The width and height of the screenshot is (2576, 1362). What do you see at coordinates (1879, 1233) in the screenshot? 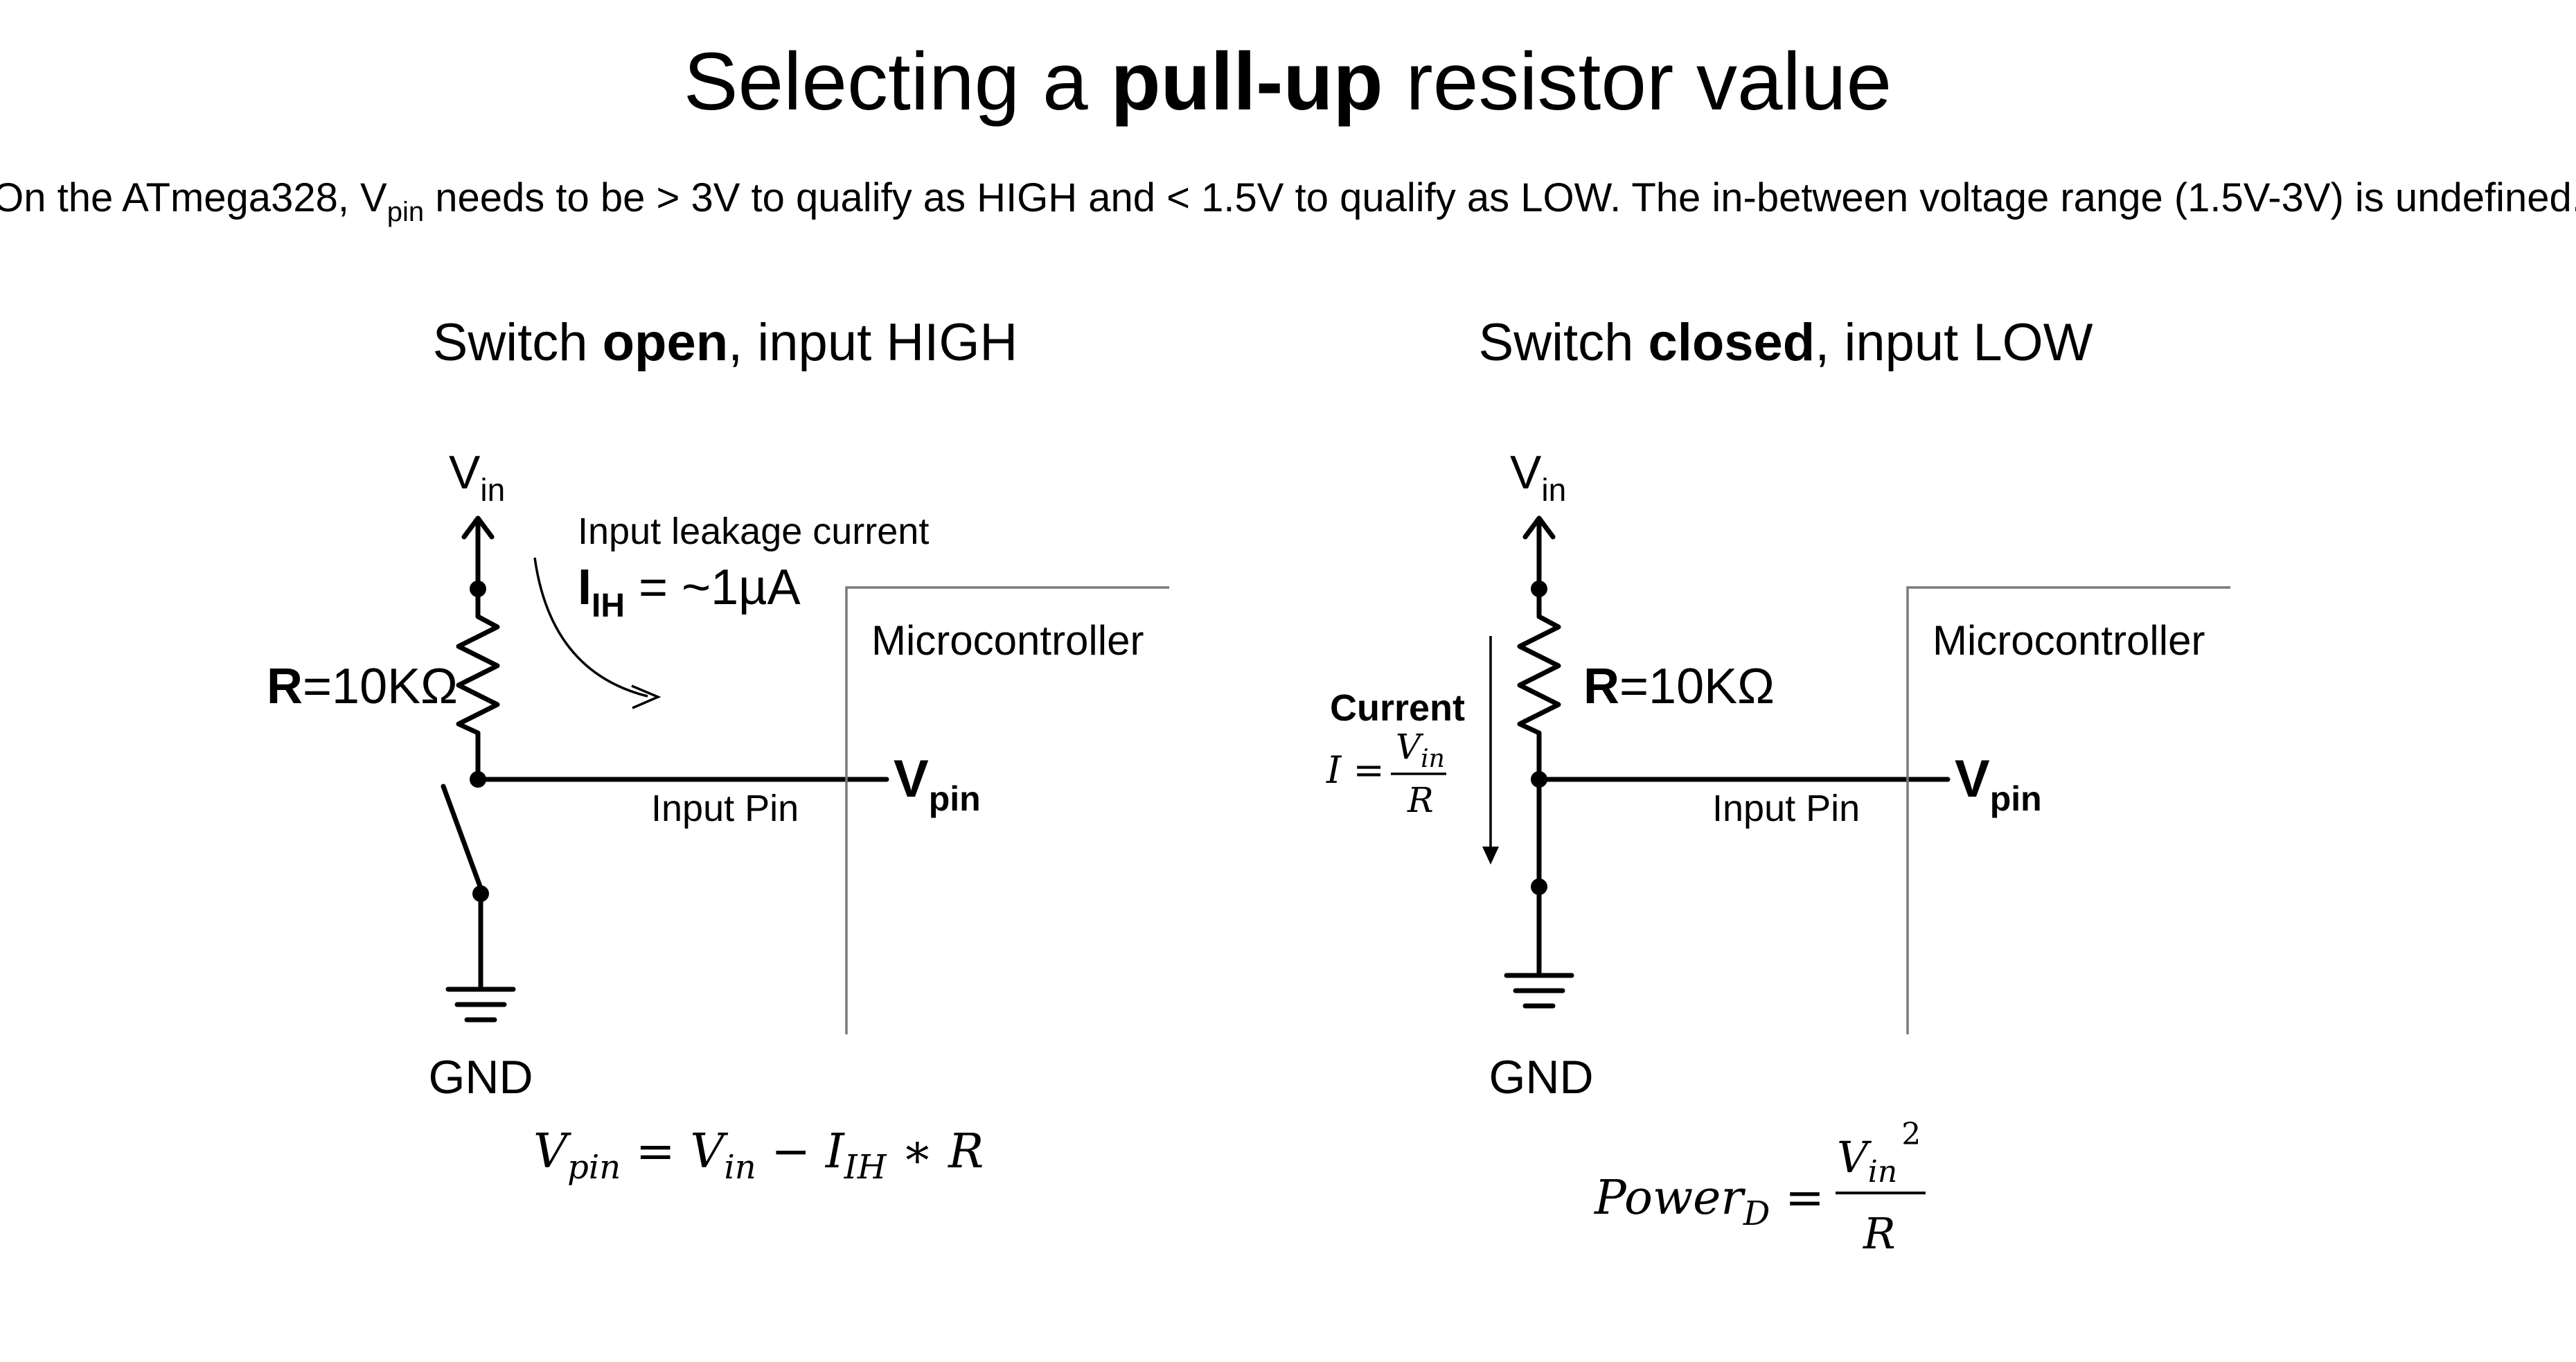
I see `right-power-den: R` at bounding box center [1879, 1233].